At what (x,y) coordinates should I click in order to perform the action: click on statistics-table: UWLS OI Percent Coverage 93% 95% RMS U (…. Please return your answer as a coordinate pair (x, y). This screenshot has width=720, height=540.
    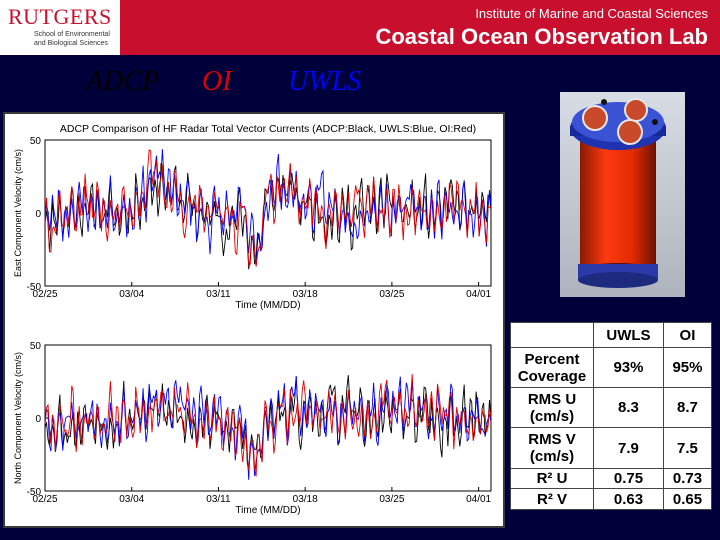
    Looking at the image, I should click on (611, 416).